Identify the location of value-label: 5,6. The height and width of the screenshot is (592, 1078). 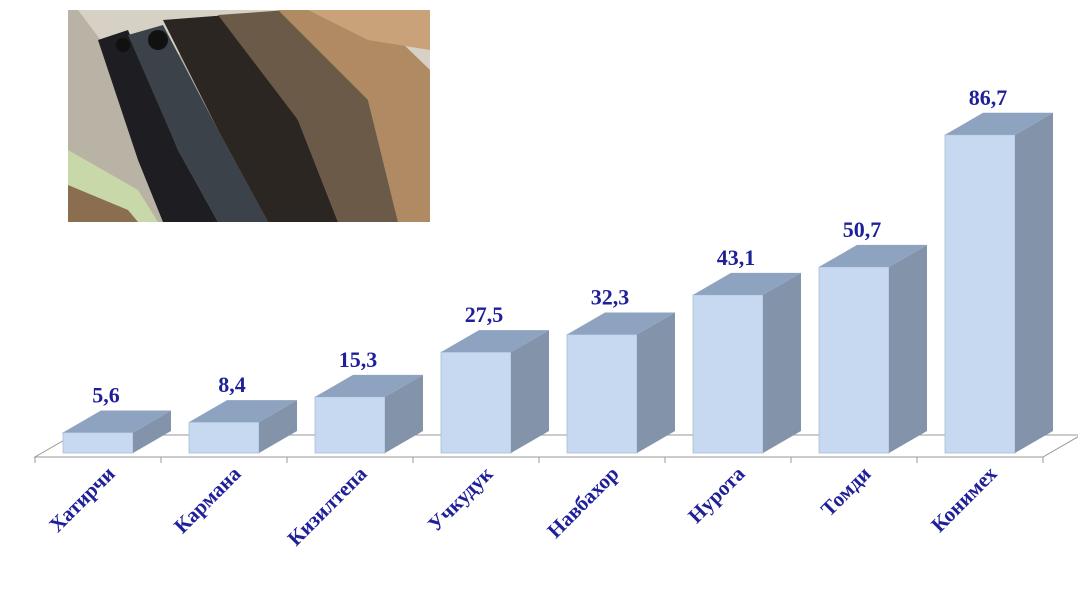
(106, 394).